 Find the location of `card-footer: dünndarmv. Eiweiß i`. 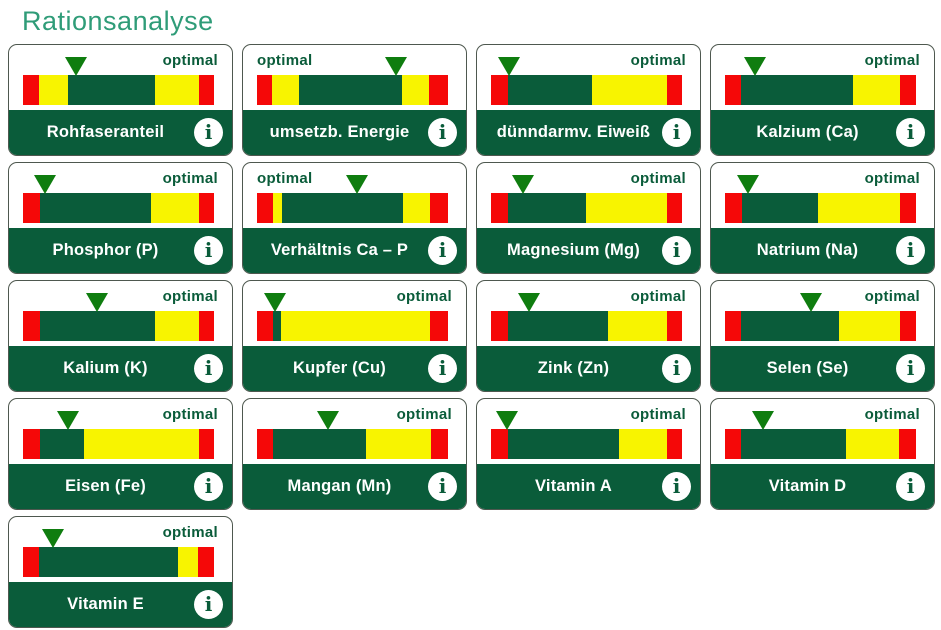

card-footer: dünndarmv. Eiweiß i is located at coordinates (588, 132).